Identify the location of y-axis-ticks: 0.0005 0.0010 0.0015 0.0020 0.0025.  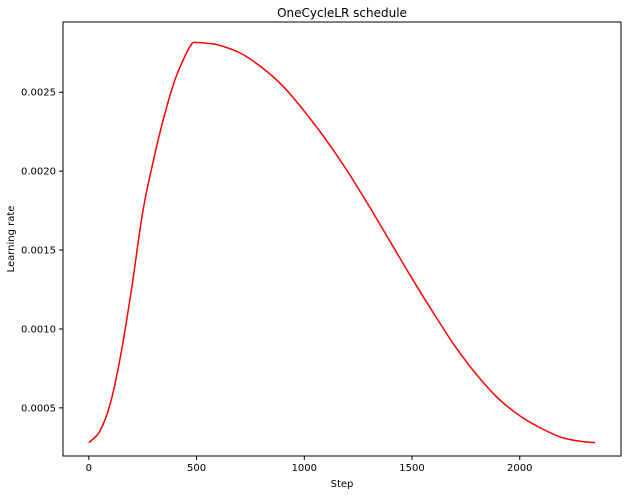
(42, 251).